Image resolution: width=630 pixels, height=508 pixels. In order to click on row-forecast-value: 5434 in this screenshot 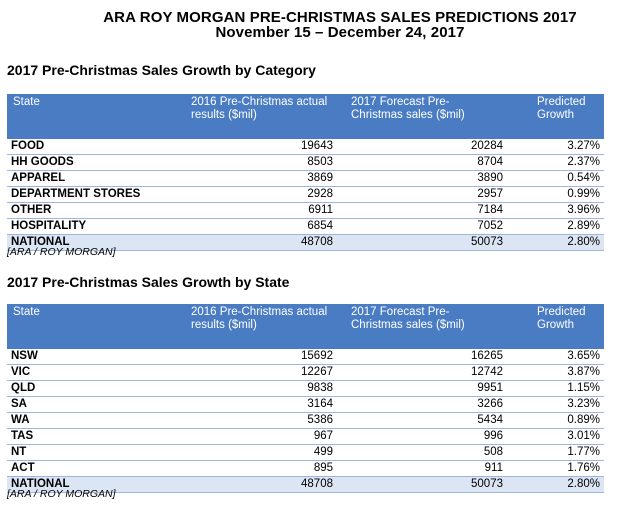, I will do `click(422, 420)`.